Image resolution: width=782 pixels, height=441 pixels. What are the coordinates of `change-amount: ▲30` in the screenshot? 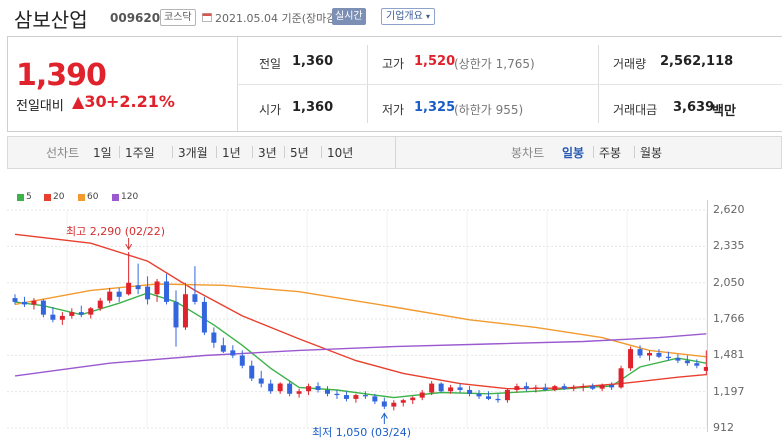 It's located at (89, 101).